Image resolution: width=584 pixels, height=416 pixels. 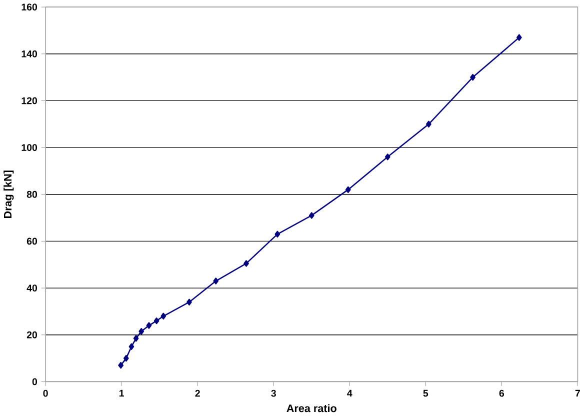 What do you see at coordinates (501, 393) in the screenshot?
I see `x-tick-label: 6` at bounding box center [501, 393].